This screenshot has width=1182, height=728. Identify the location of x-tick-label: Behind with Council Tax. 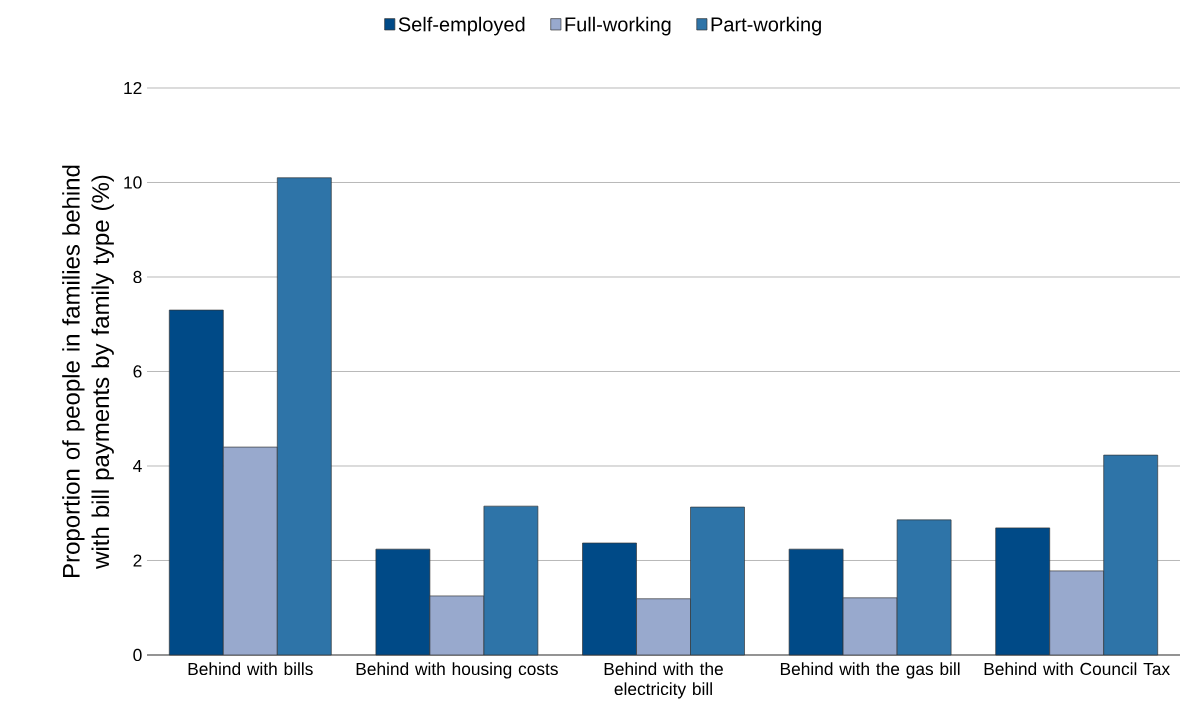
(1077, 669).